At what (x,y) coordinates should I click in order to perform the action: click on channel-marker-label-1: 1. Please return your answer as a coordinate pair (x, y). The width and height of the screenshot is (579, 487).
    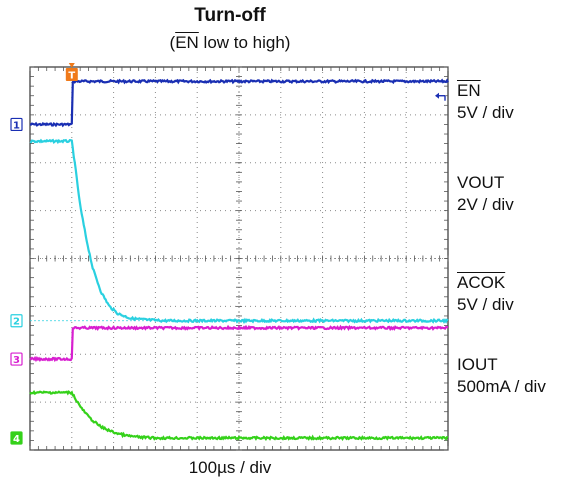
    Looking at the image, I should click on (16, 125).